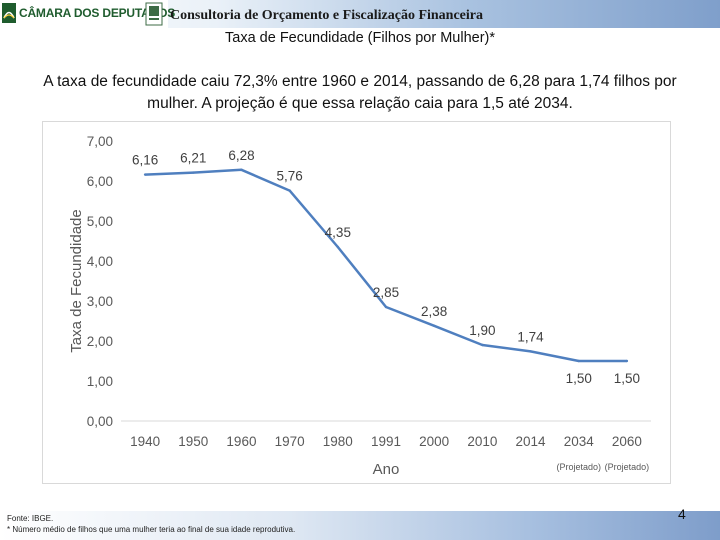 Image resolution: width=720 pixels, height=540 pixels. Describe the element at coordinates (100, 301) in the screenshot. I see `y-tick-label: 3,00` at that location.